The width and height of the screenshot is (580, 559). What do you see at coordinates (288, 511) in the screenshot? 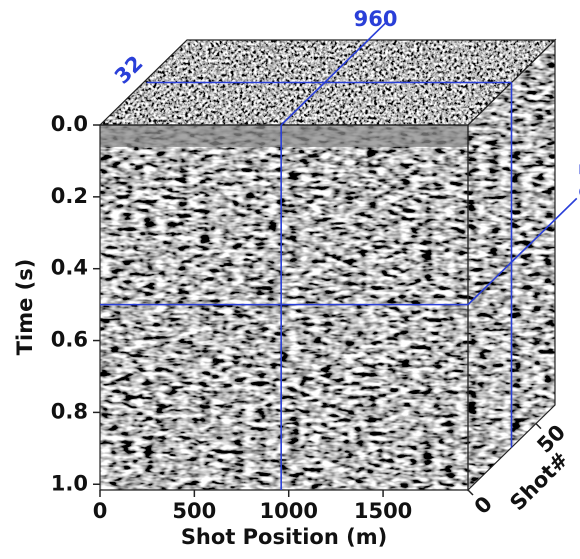
I see `x-tick-label: 1000` at bounding box center [288, 511].